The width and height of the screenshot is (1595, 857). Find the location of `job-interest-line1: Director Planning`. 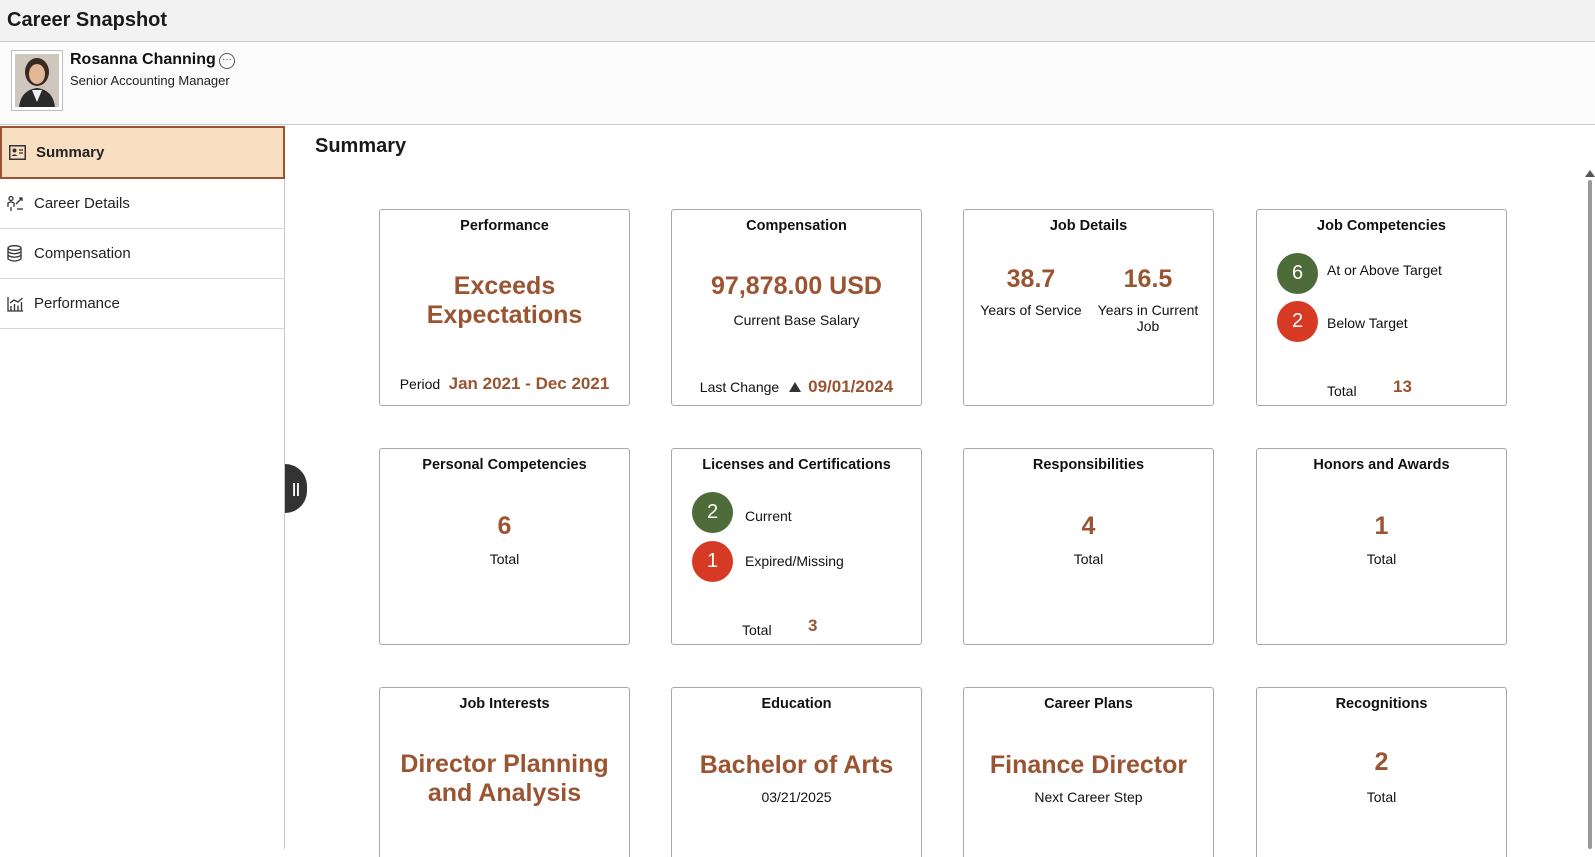

job-interest-line1: Director Planning is located at coordinates (504, 764).